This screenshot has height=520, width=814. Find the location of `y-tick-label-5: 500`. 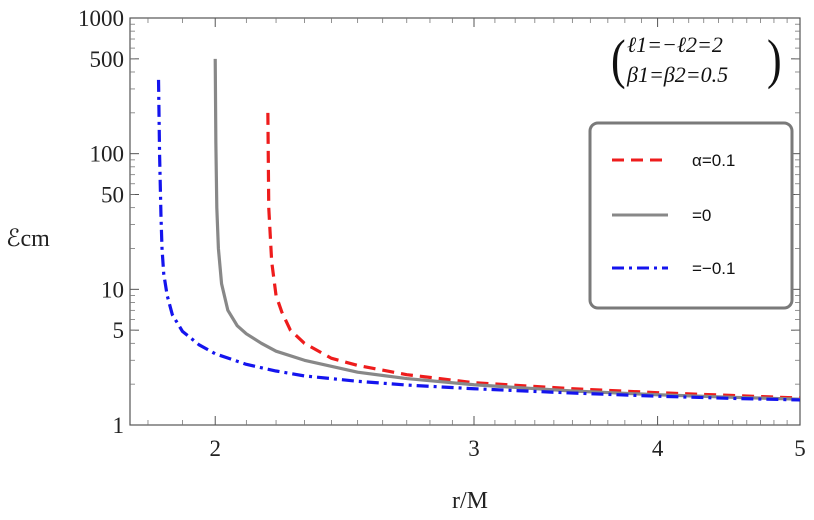

y-tick-label-5: 500 is located at coordinates (107, 59).